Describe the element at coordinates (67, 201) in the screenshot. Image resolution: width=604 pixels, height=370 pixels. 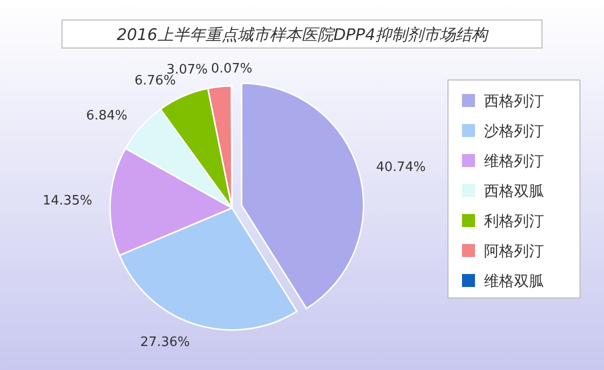
I see `data-label: 14.35%` at that location.